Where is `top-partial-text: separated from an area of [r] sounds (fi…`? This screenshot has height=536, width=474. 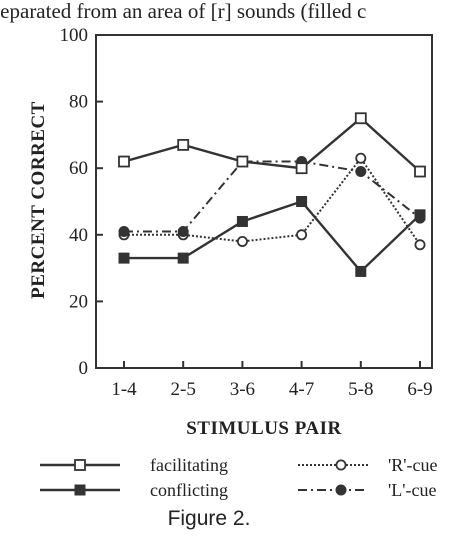 top-partial-text: separated from an area of [r] sounds (fi… is located at coordinates (183, 11).